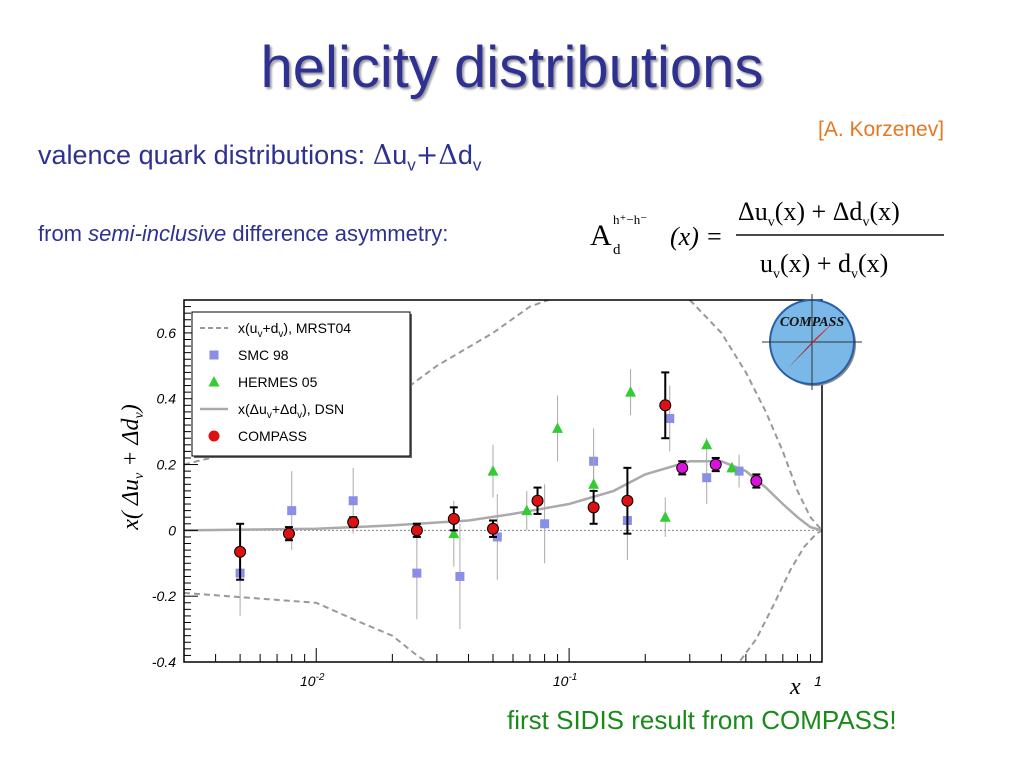  What do you see at coordinates (512, 67) in the screenshot?
I see `slide-title: helicity distributions` at bounding box center [512, 67].